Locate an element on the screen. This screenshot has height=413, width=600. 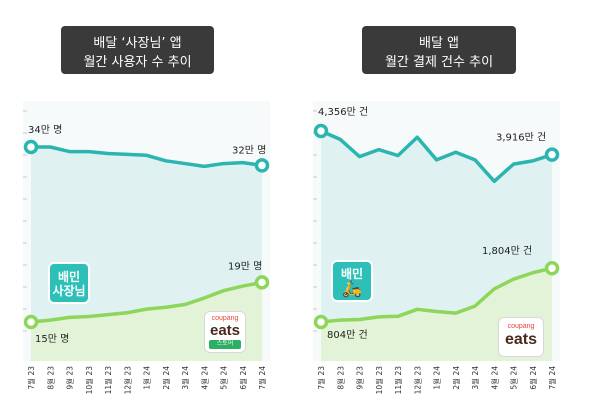
x-tick-label-0-2: 9월 23 is located at coordinates (70, 378).